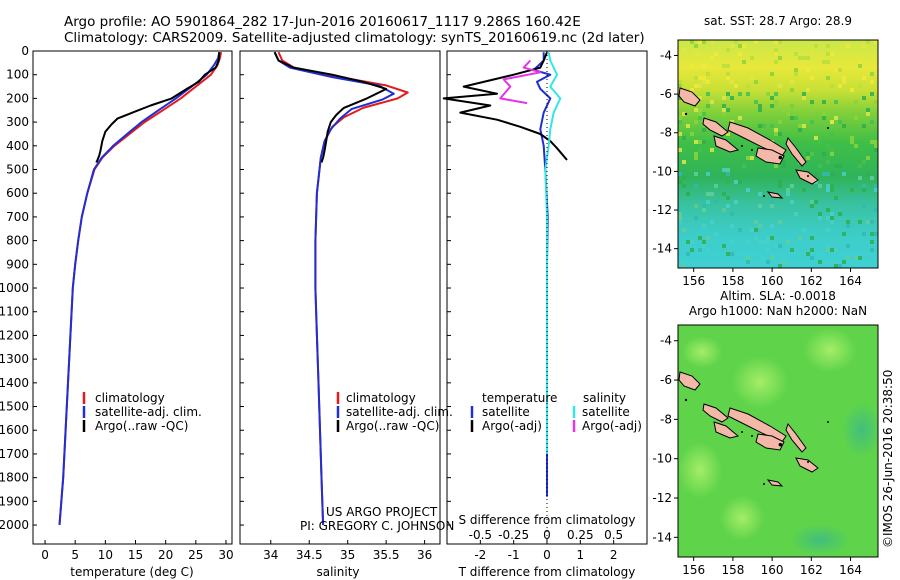 This screenshot has width=900, height=580. What do you see at coordinates (14, 383) in the screenshot?
I see `depth-tick-label: 1400` at bounding box center [14, 383].